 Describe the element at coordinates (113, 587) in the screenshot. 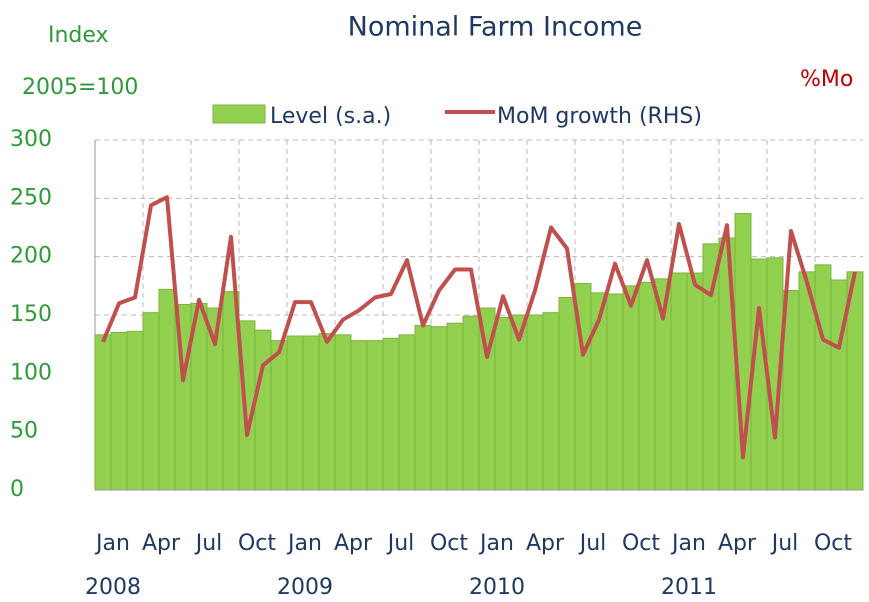

I see `year-label: 2008` at that location.